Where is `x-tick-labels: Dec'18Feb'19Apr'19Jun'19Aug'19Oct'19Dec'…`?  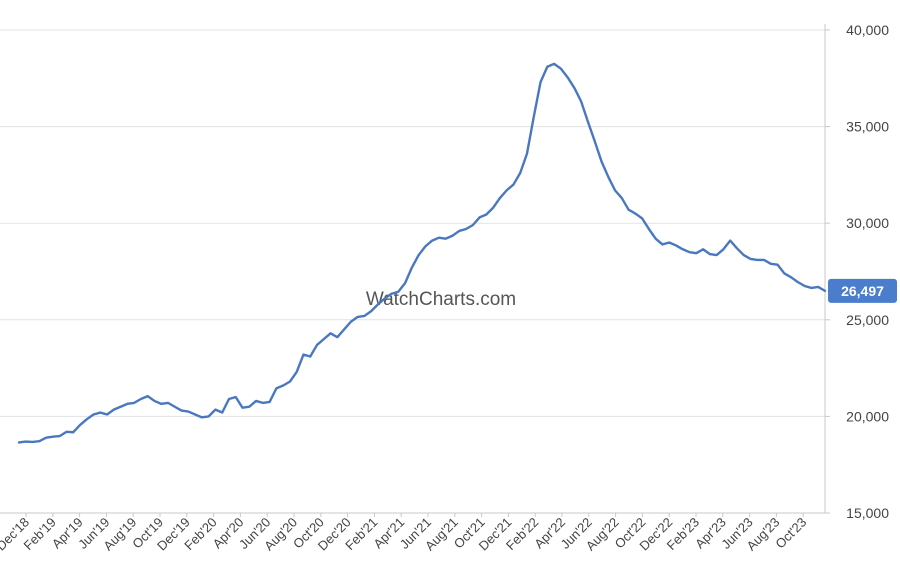 x-tick-labels: Dec'18Feb'19Apr'19Jun'19Aug'19Oct'19Dec'… is located at coordinates (404, 533).